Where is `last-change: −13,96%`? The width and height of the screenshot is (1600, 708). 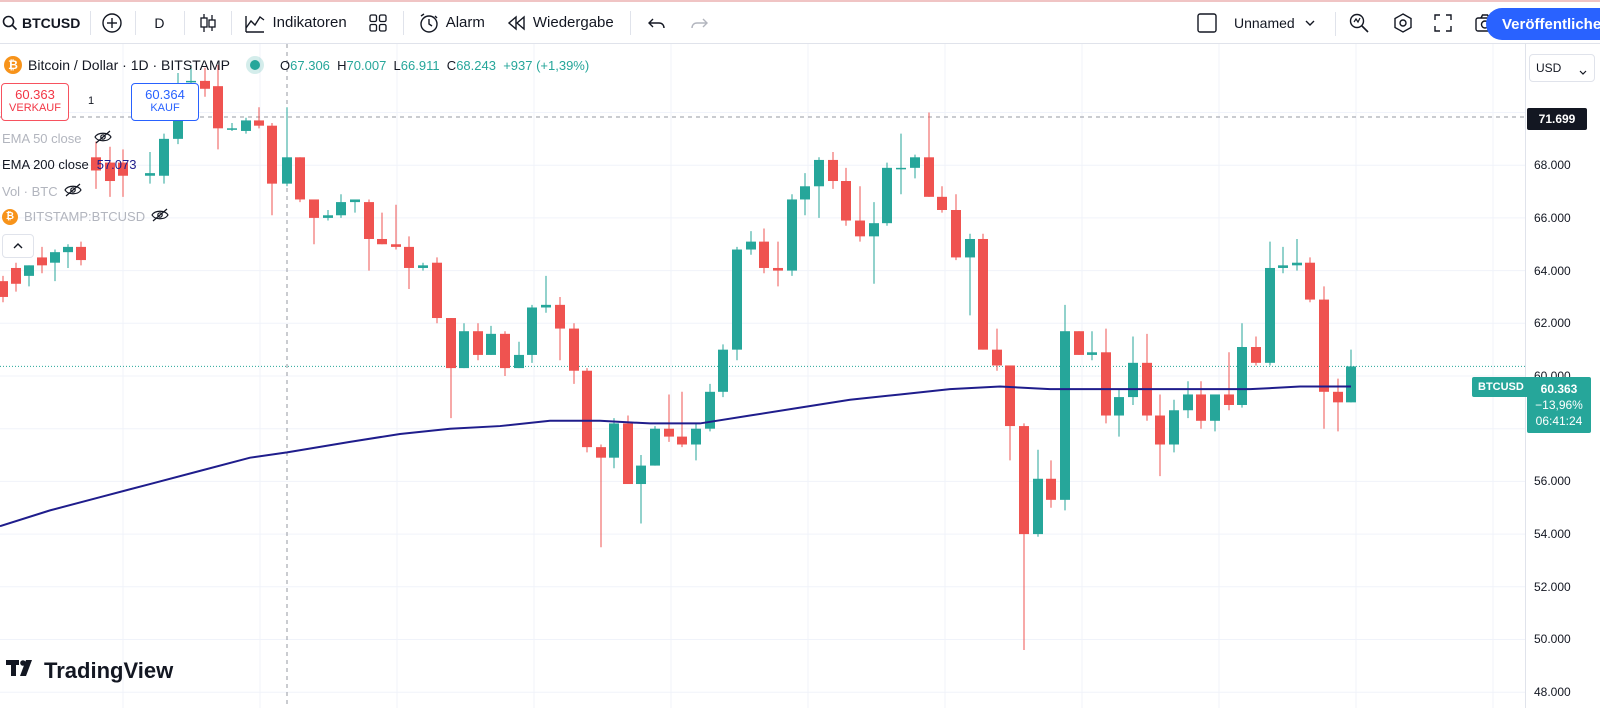 last-change: −13,96% is located at coordinates (1559, 405).